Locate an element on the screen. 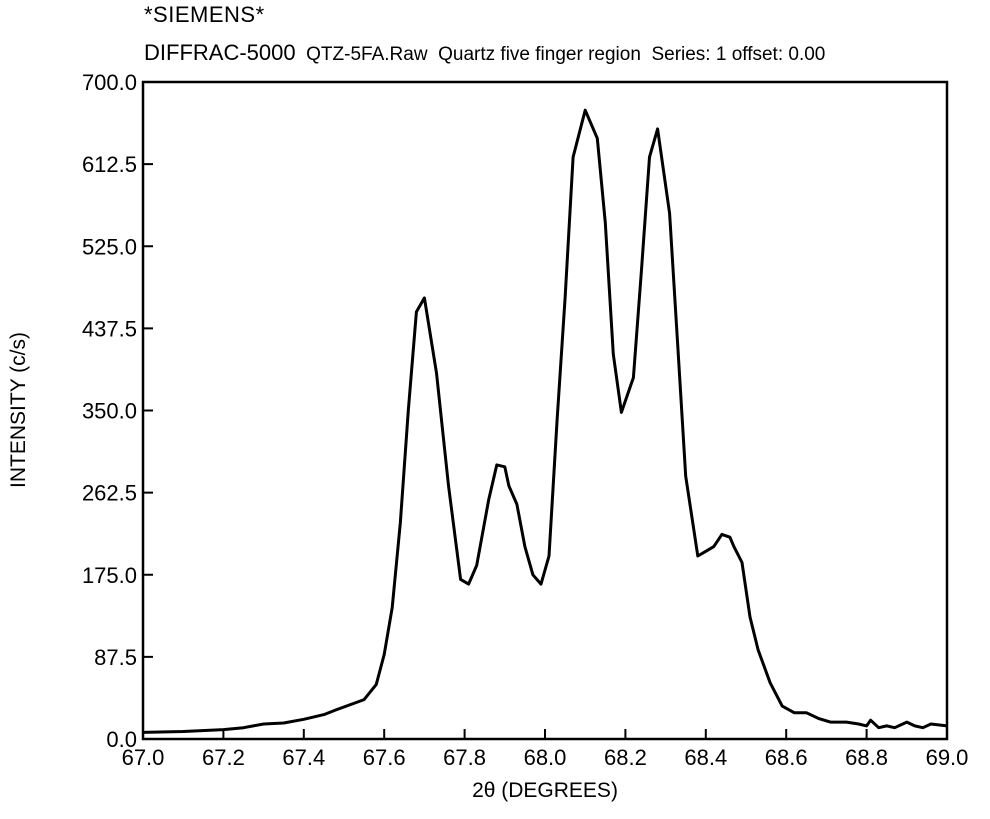  file-name: QTZ-5FA.Raw is located at coordinates (367, 54).